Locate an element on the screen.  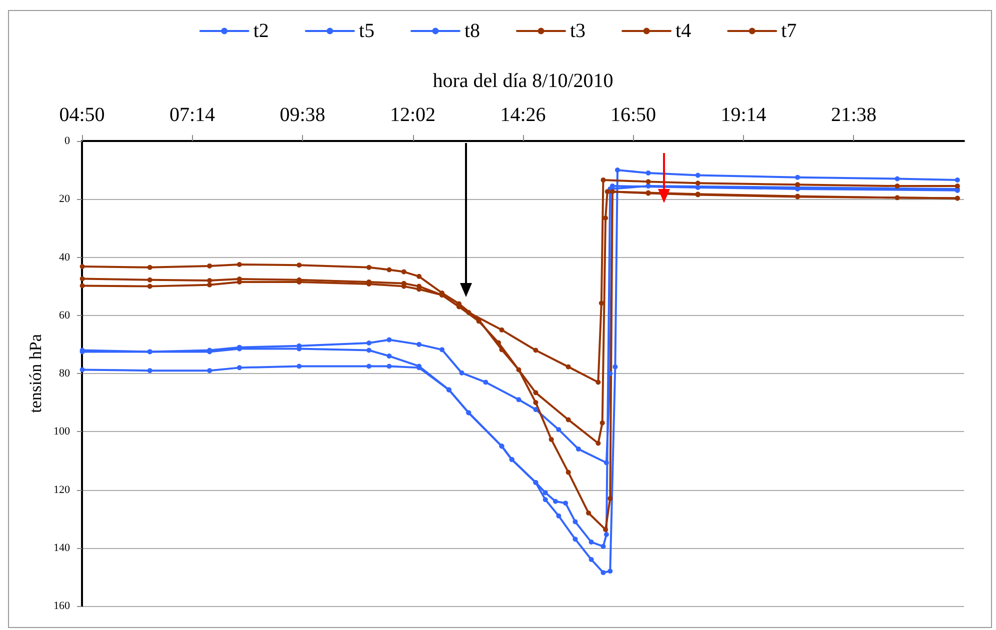
legend-label: t7 is located at coordinates (789, 31).